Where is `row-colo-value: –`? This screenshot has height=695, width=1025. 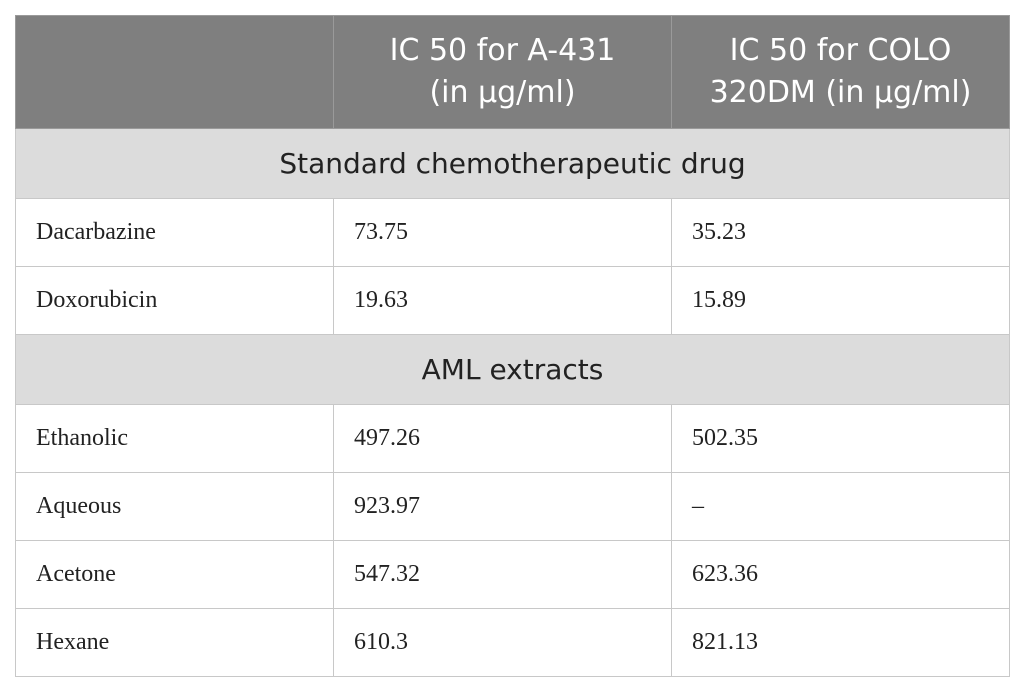
row-colo-value: – is located at coordinates (840, 506).